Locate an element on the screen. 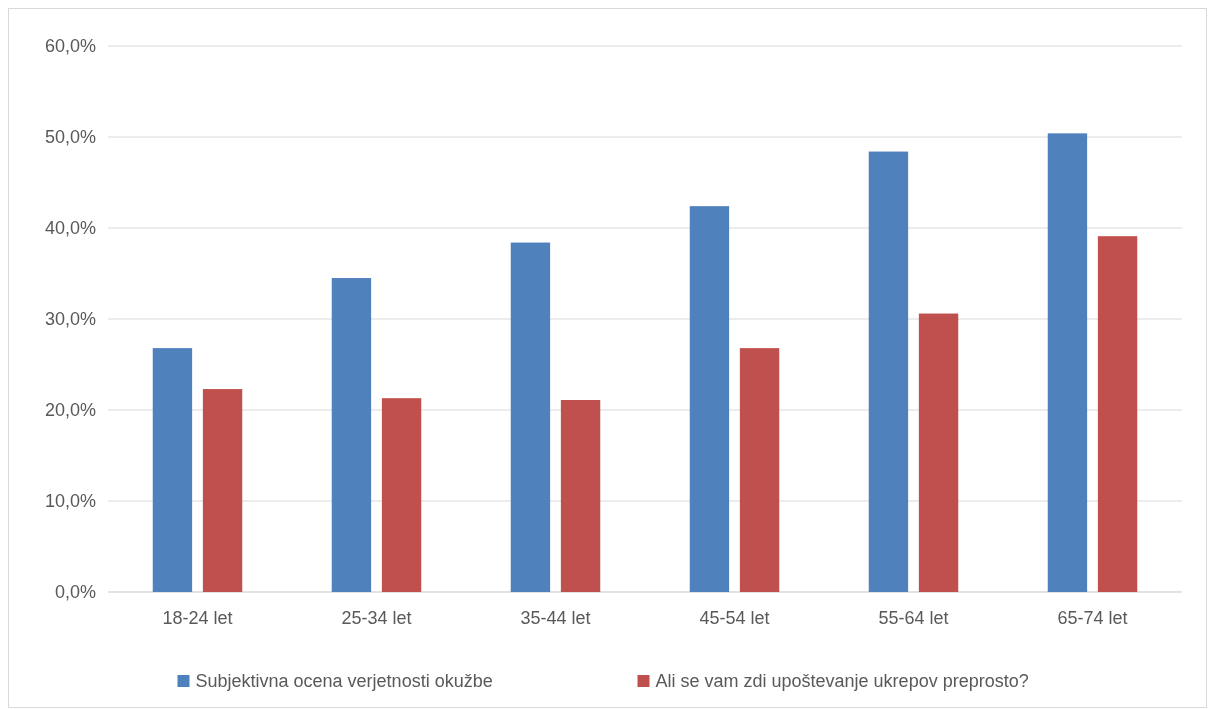  y-tick-label: 0,0% is located at coordinates (75, 592).